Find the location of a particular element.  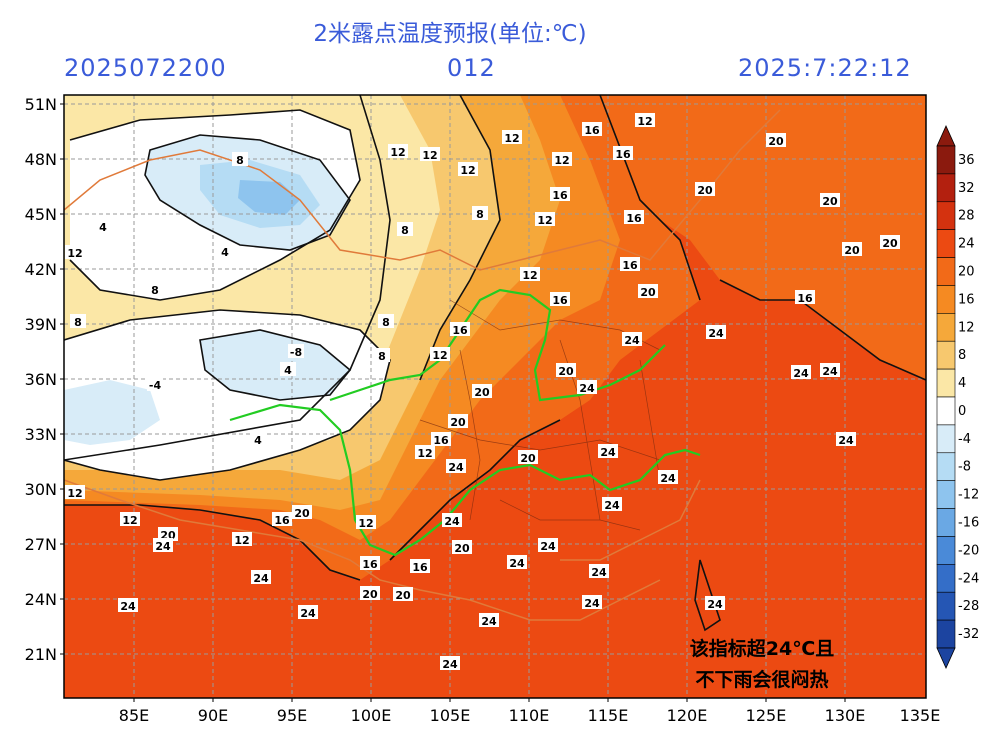

colorbar-label: 28 is located at coordinates (966, 216).